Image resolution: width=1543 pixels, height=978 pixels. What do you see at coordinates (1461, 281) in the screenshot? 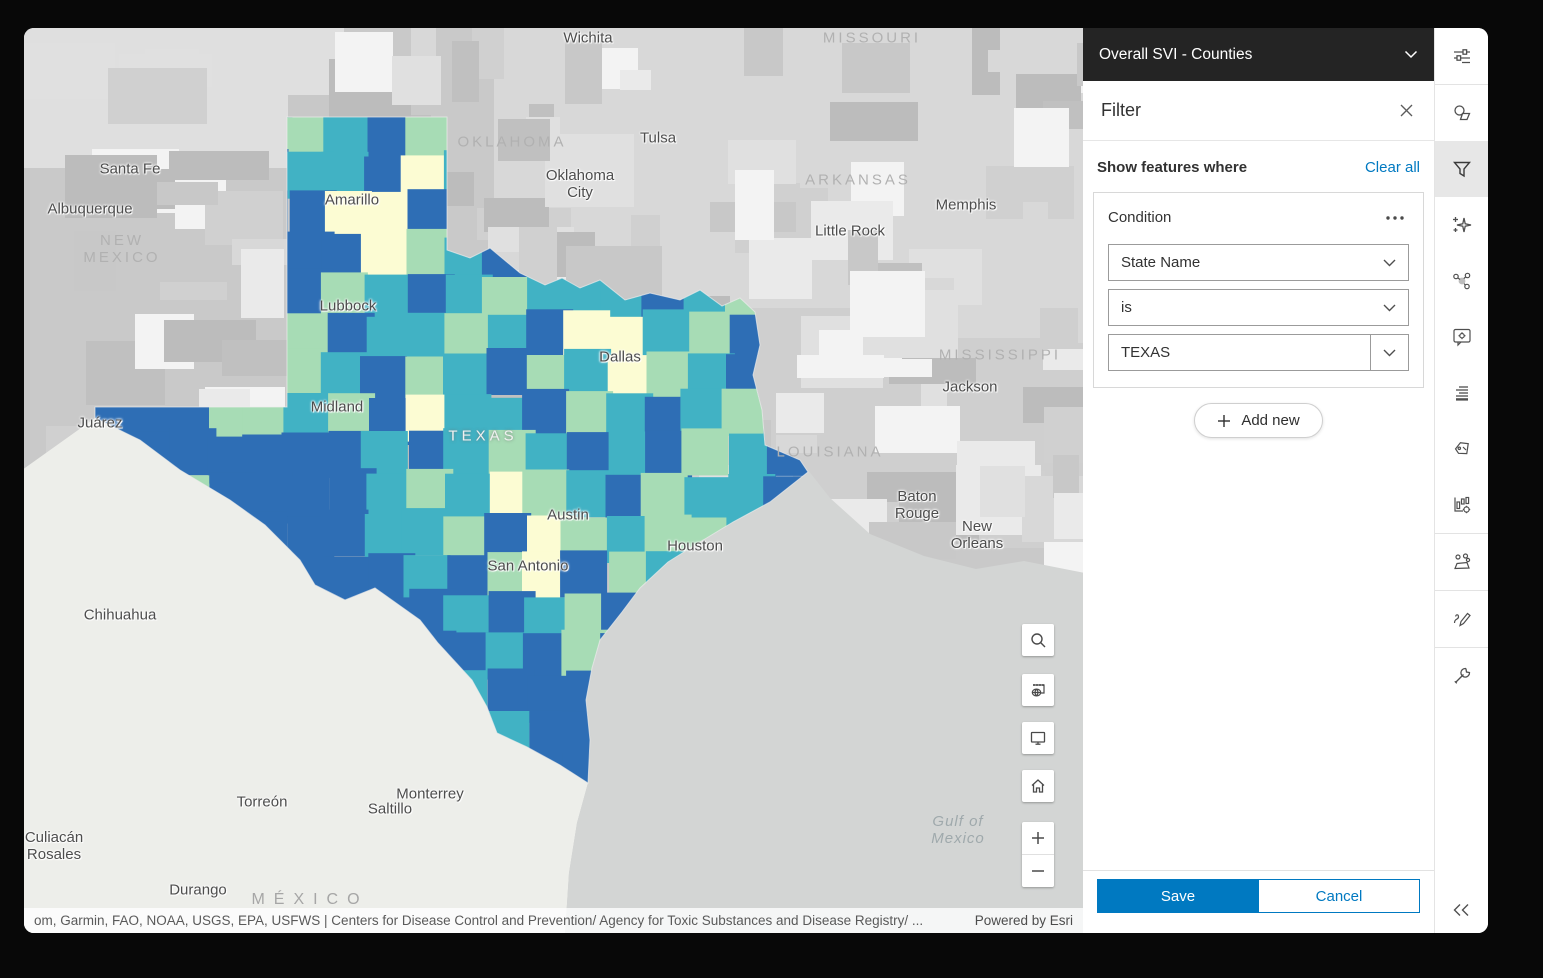
I see `aggregation-icon` at bounding box center [1461, 281].